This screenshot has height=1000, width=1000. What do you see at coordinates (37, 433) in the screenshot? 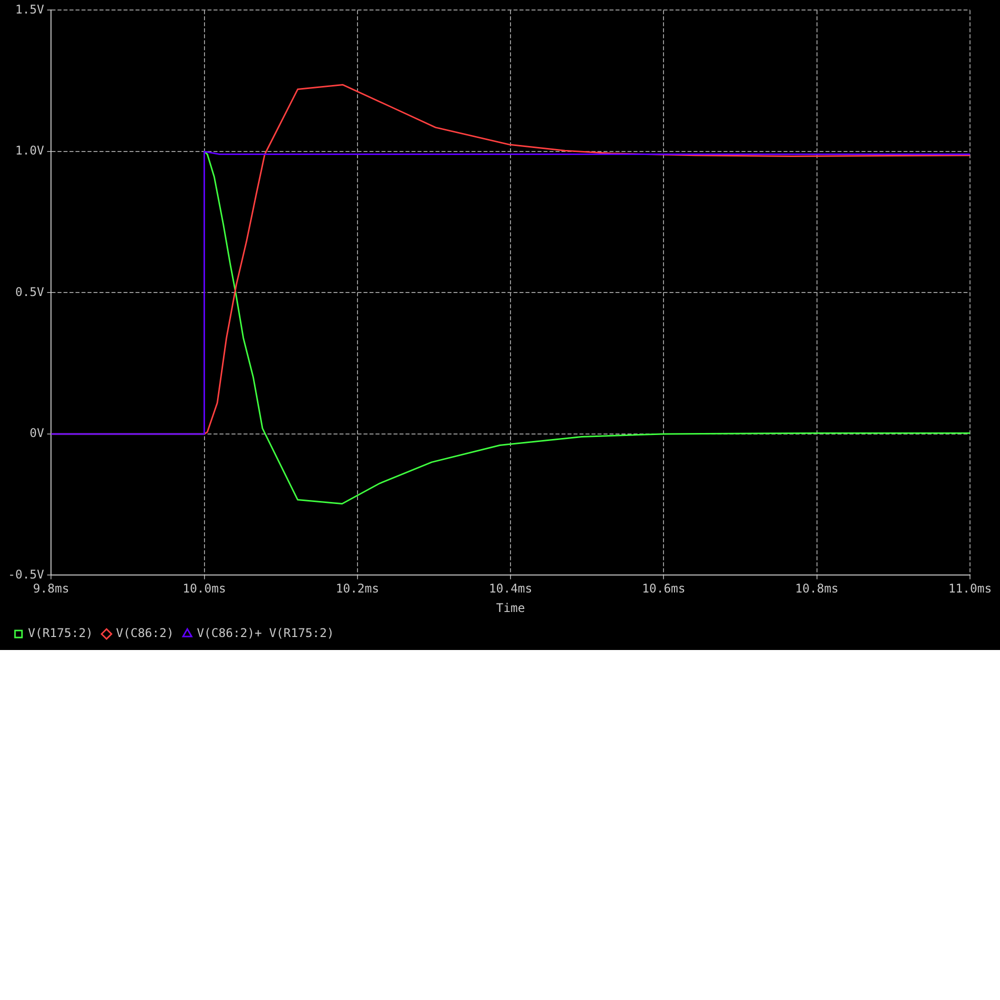
I see `y-tick-label: 0V` at bounding box center [37, 433].